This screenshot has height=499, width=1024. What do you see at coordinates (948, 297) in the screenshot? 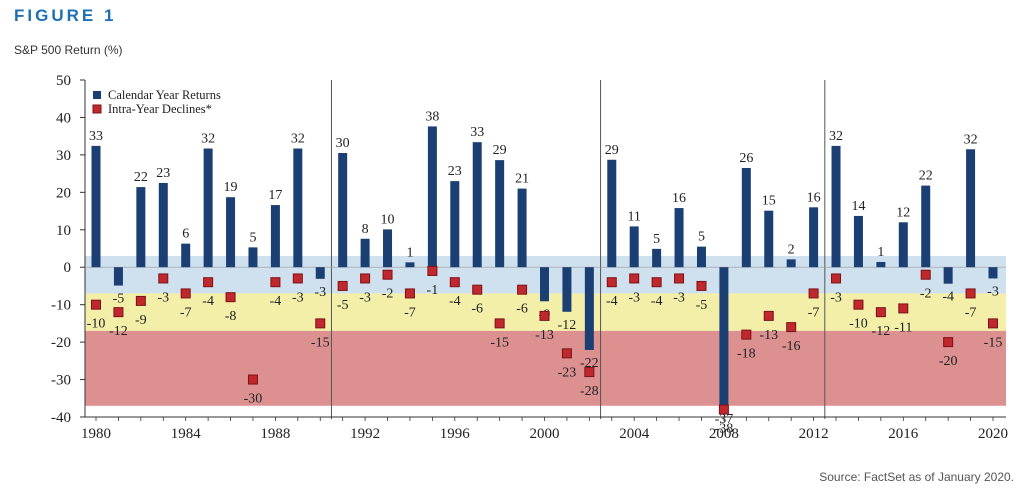
I see `return-label: -4` at bounding box center [948, 297].